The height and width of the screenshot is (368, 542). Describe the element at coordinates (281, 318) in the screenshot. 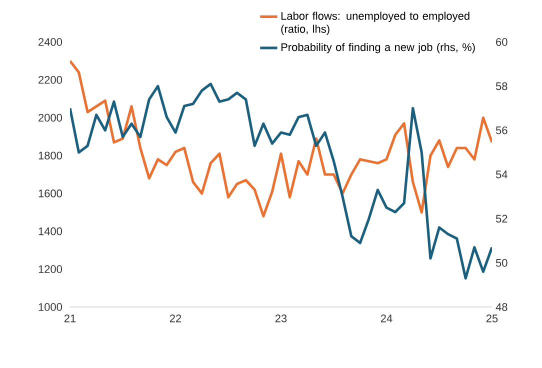

I see `x-tick-label: 23` at that location.